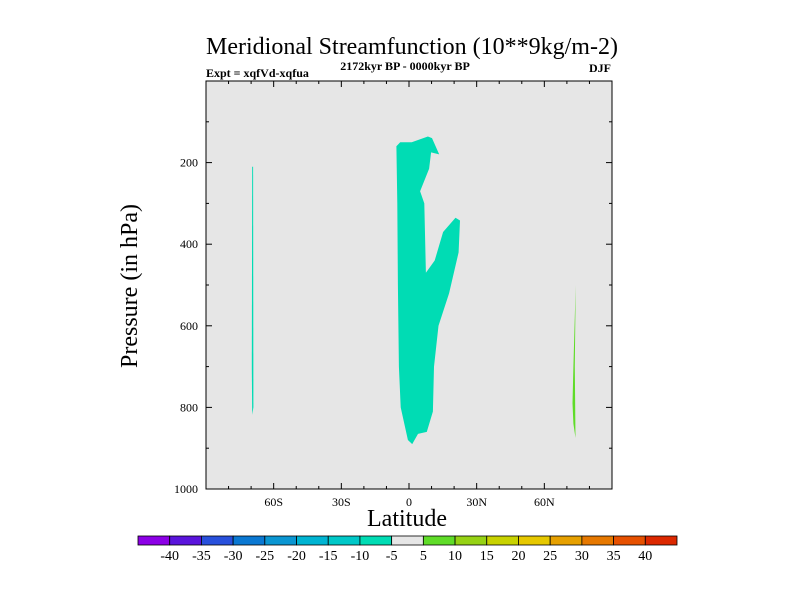  What do you see at coordinates (645, 556) in the screenshot?
I see `colorbar-label: 40` at bounding box center [645, 556].